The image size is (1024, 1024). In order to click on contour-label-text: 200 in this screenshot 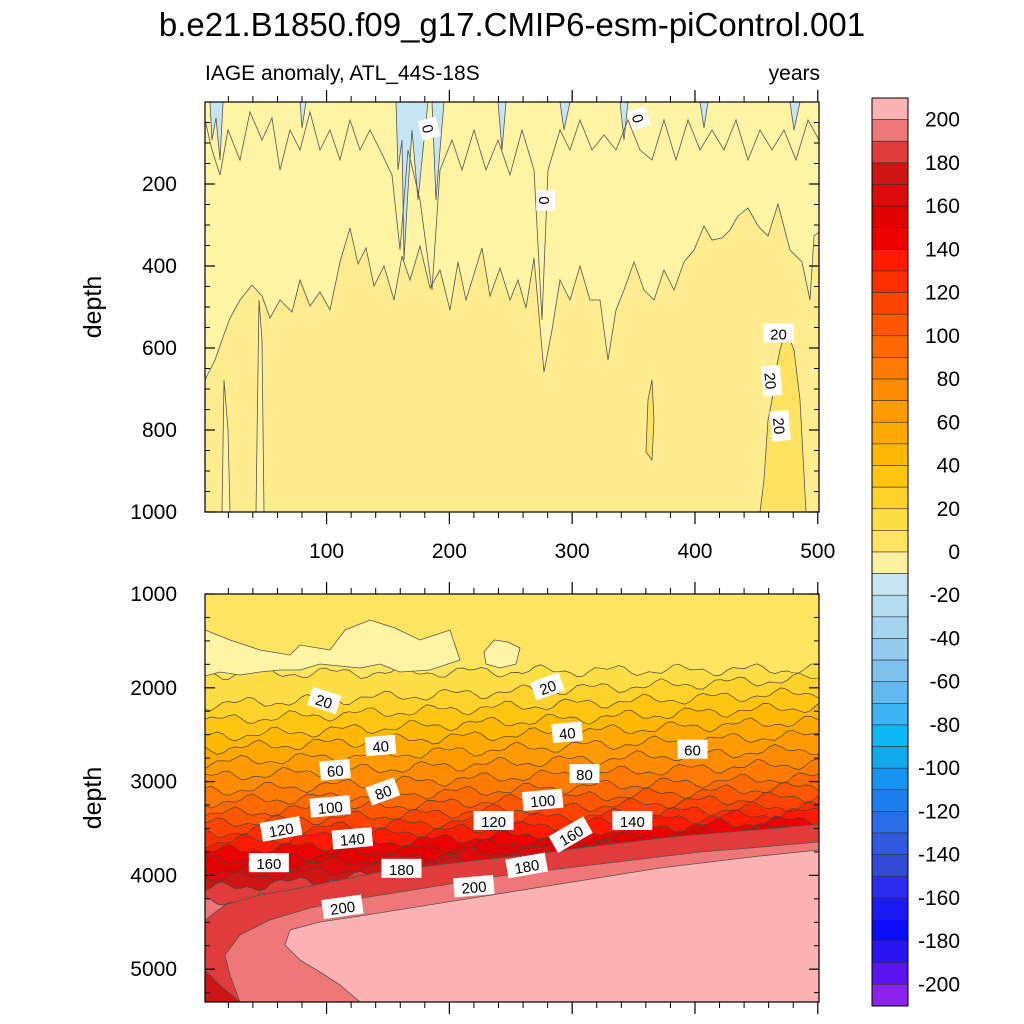, I will do `click(474, 888)`.